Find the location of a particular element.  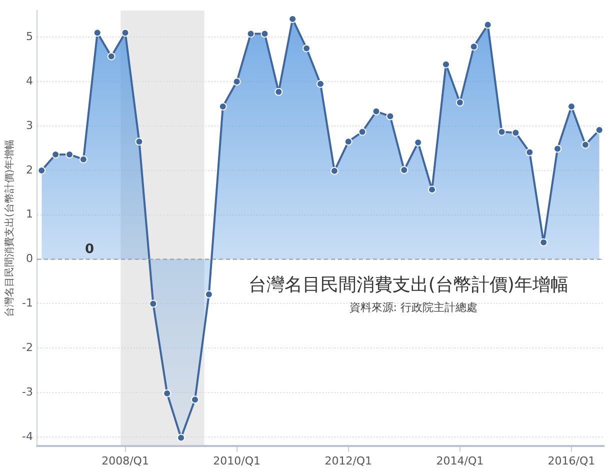

y-tick-label: 1 is located at coordinates (29, 214).